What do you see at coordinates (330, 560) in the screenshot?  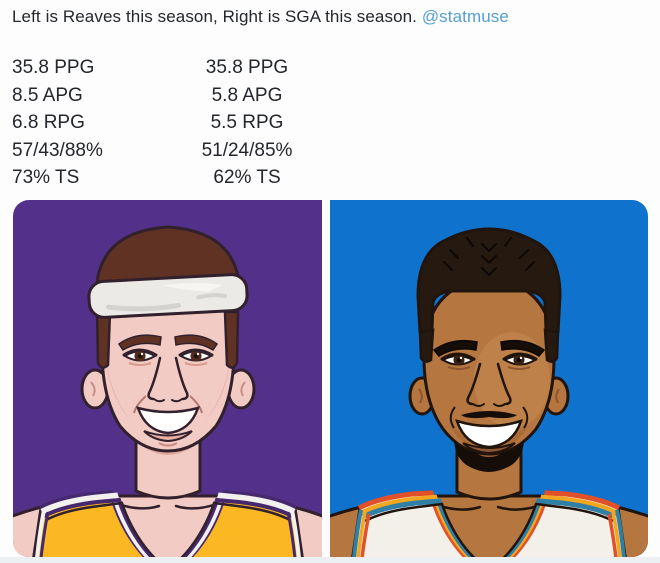 I see `page-bottom-strip` at bounding box center [330, 560].